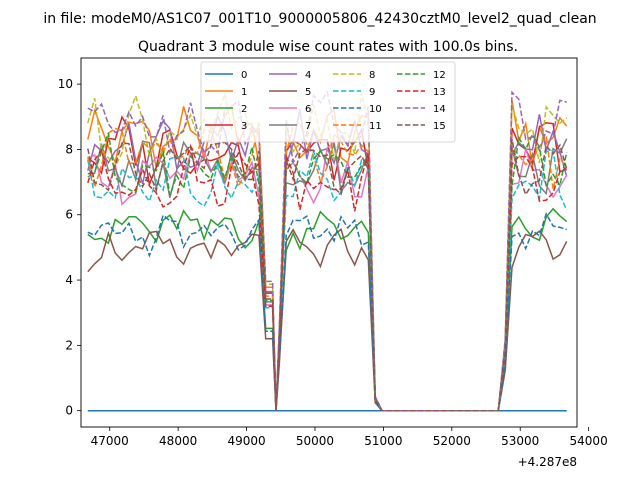  I want to click on legend-label-3: 3, so click(244, 126).